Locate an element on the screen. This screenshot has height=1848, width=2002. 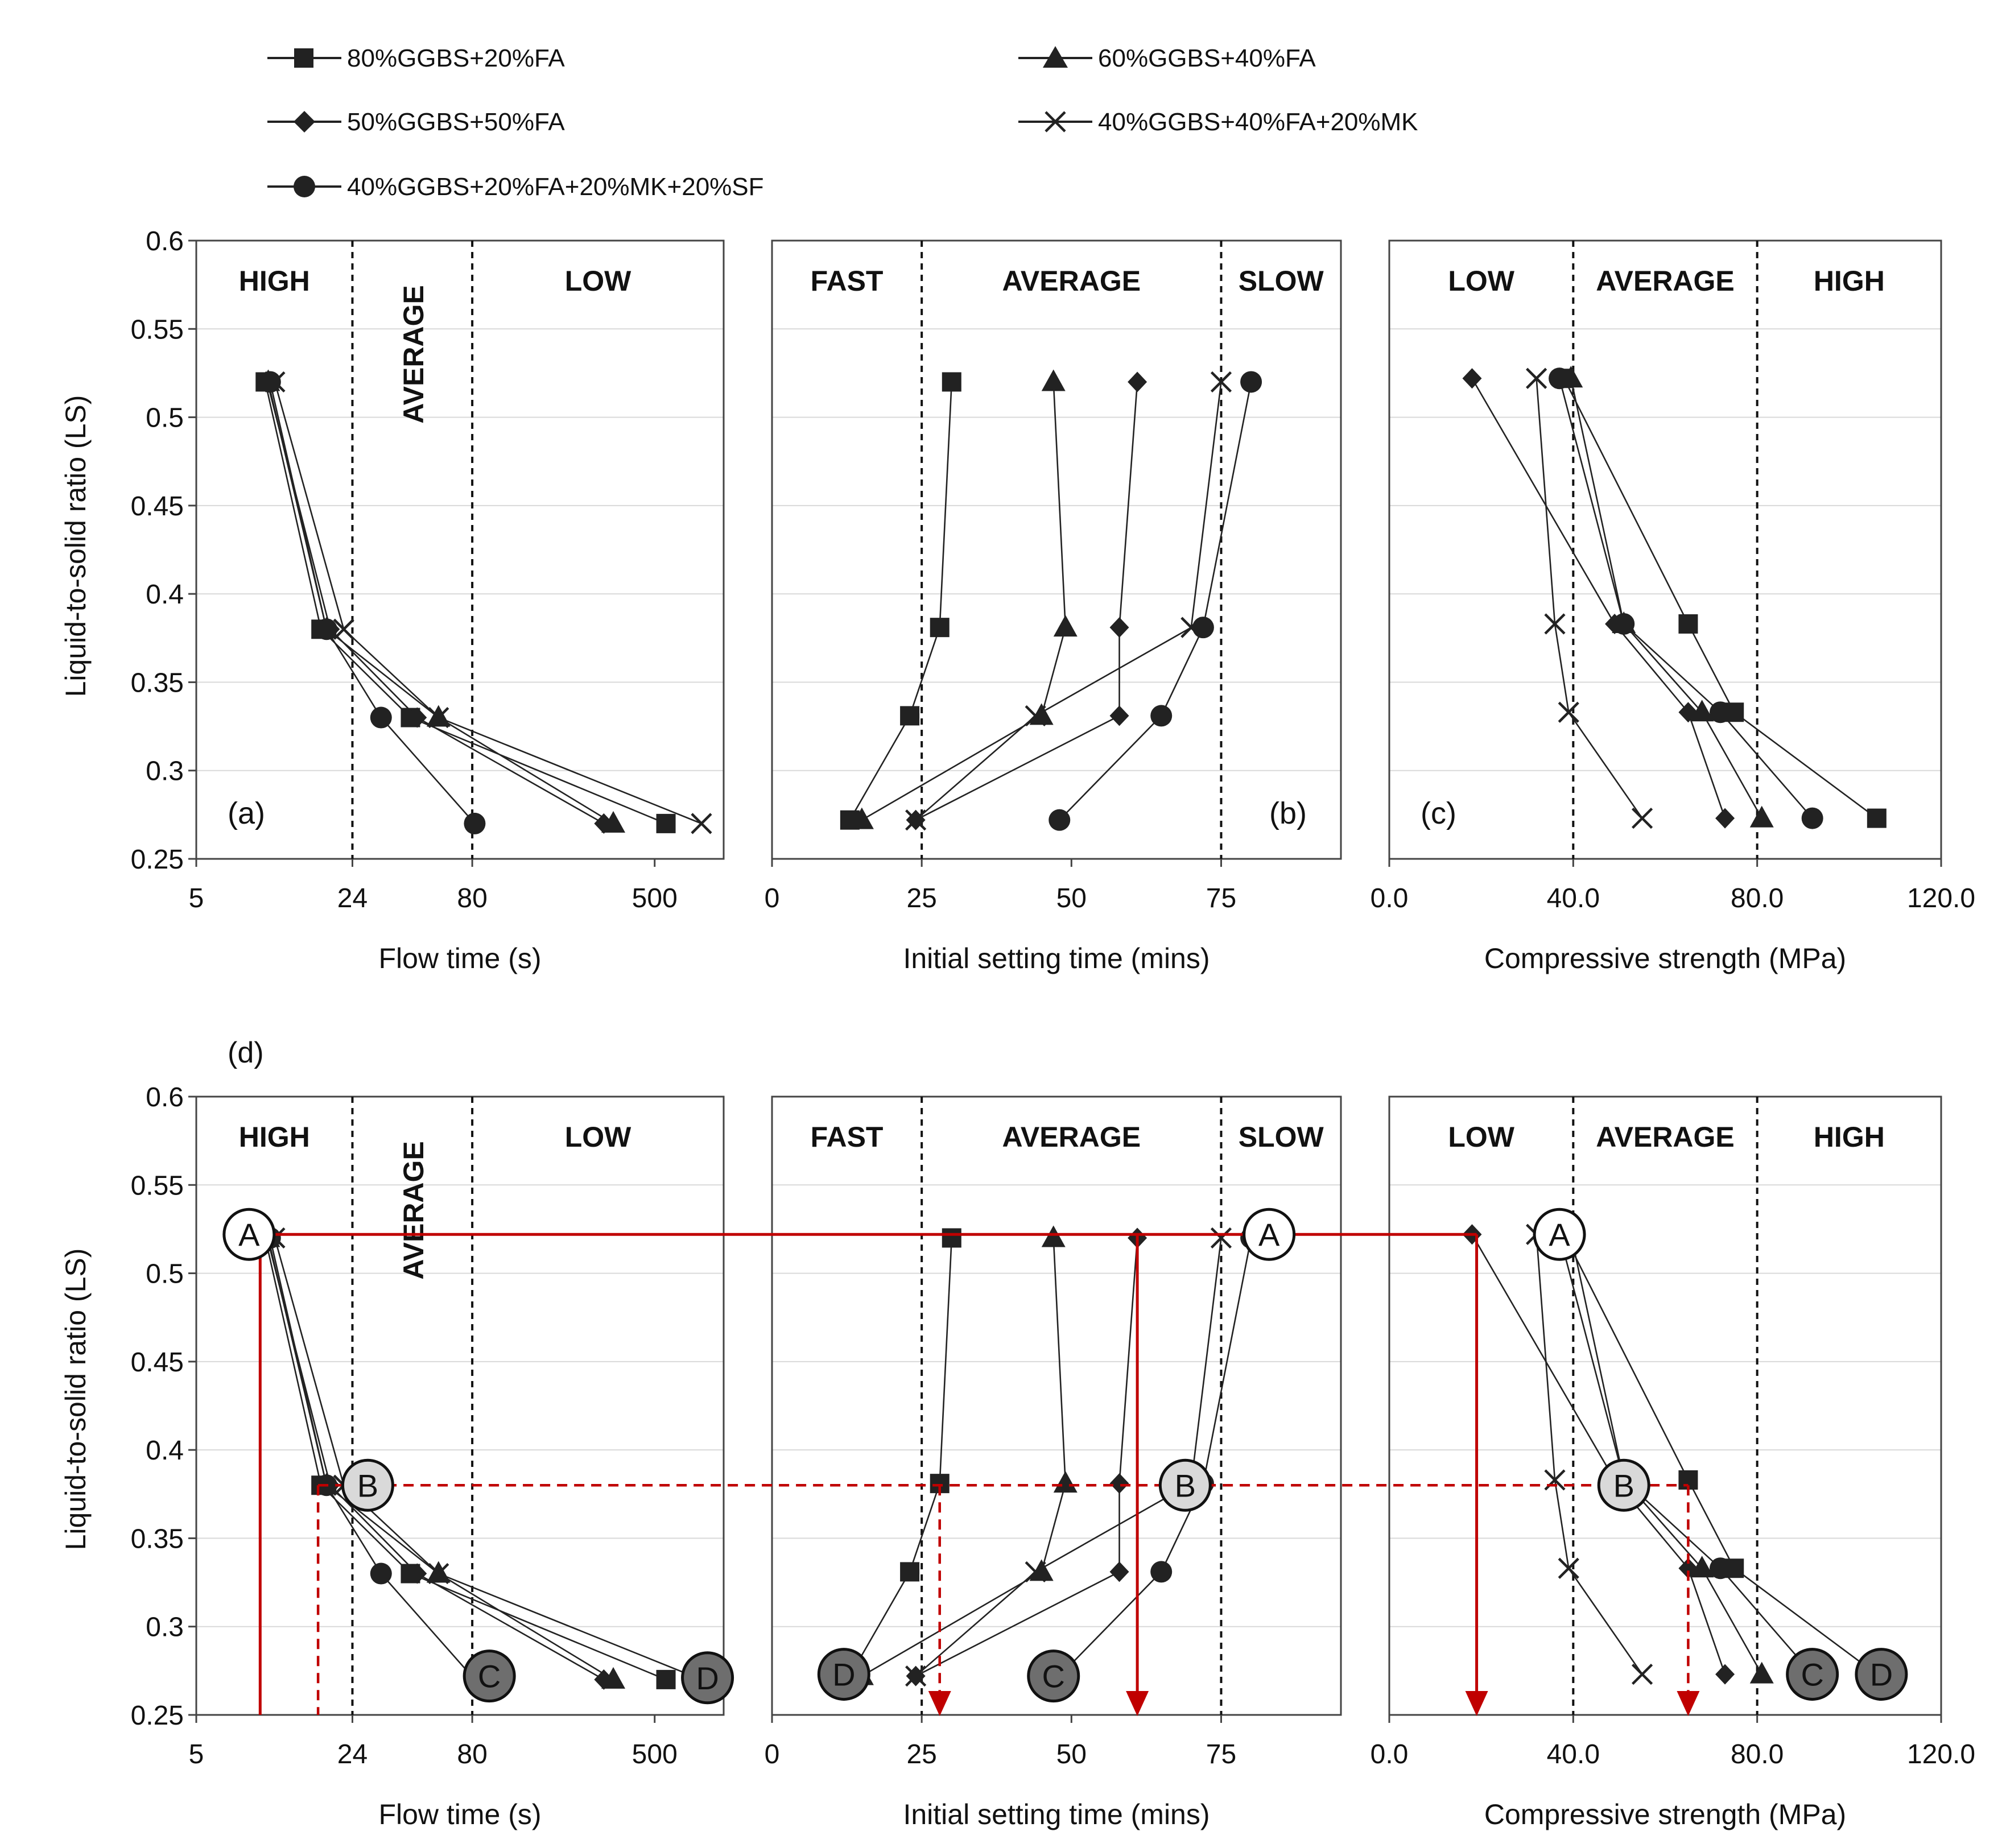
legend-item: 50%GGBS+50%FA is located at coordinates (416, 122).